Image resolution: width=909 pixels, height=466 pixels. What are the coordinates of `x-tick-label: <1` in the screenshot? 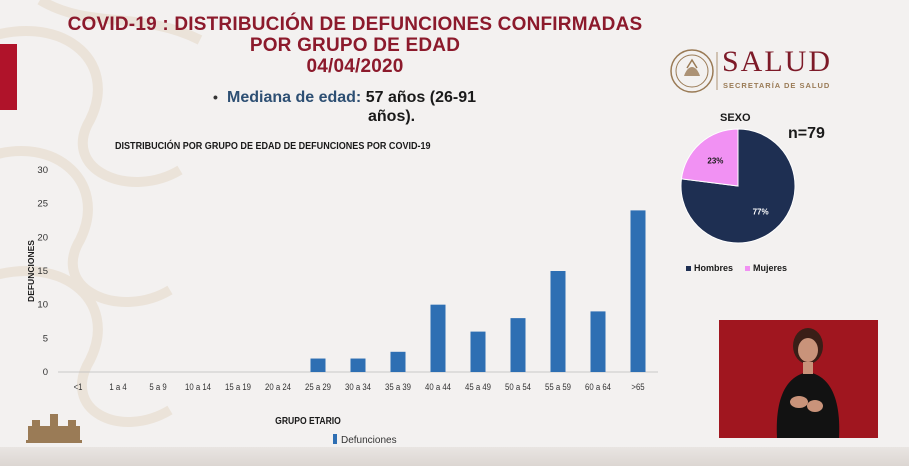 It's located at (78, 386).